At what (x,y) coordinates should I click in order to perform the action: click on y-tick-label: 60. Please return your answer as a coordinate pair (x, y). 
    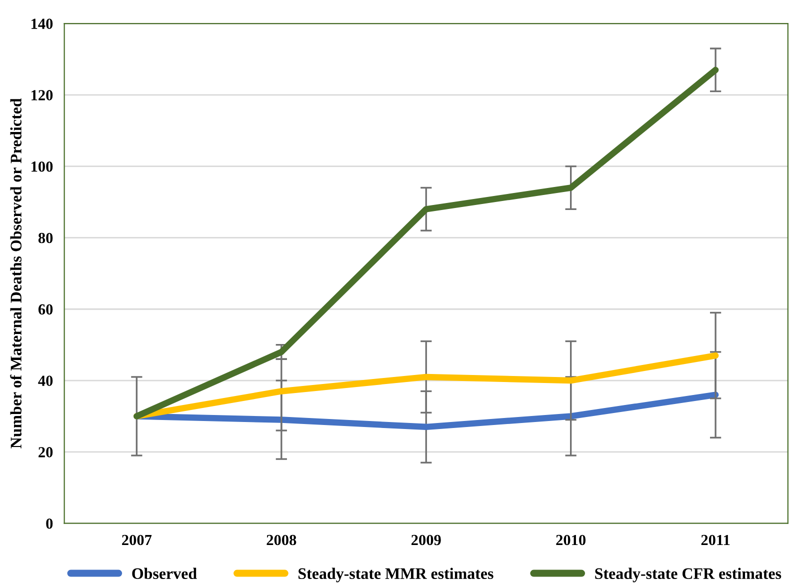
    Looking at the image, I should click on (45, 309).